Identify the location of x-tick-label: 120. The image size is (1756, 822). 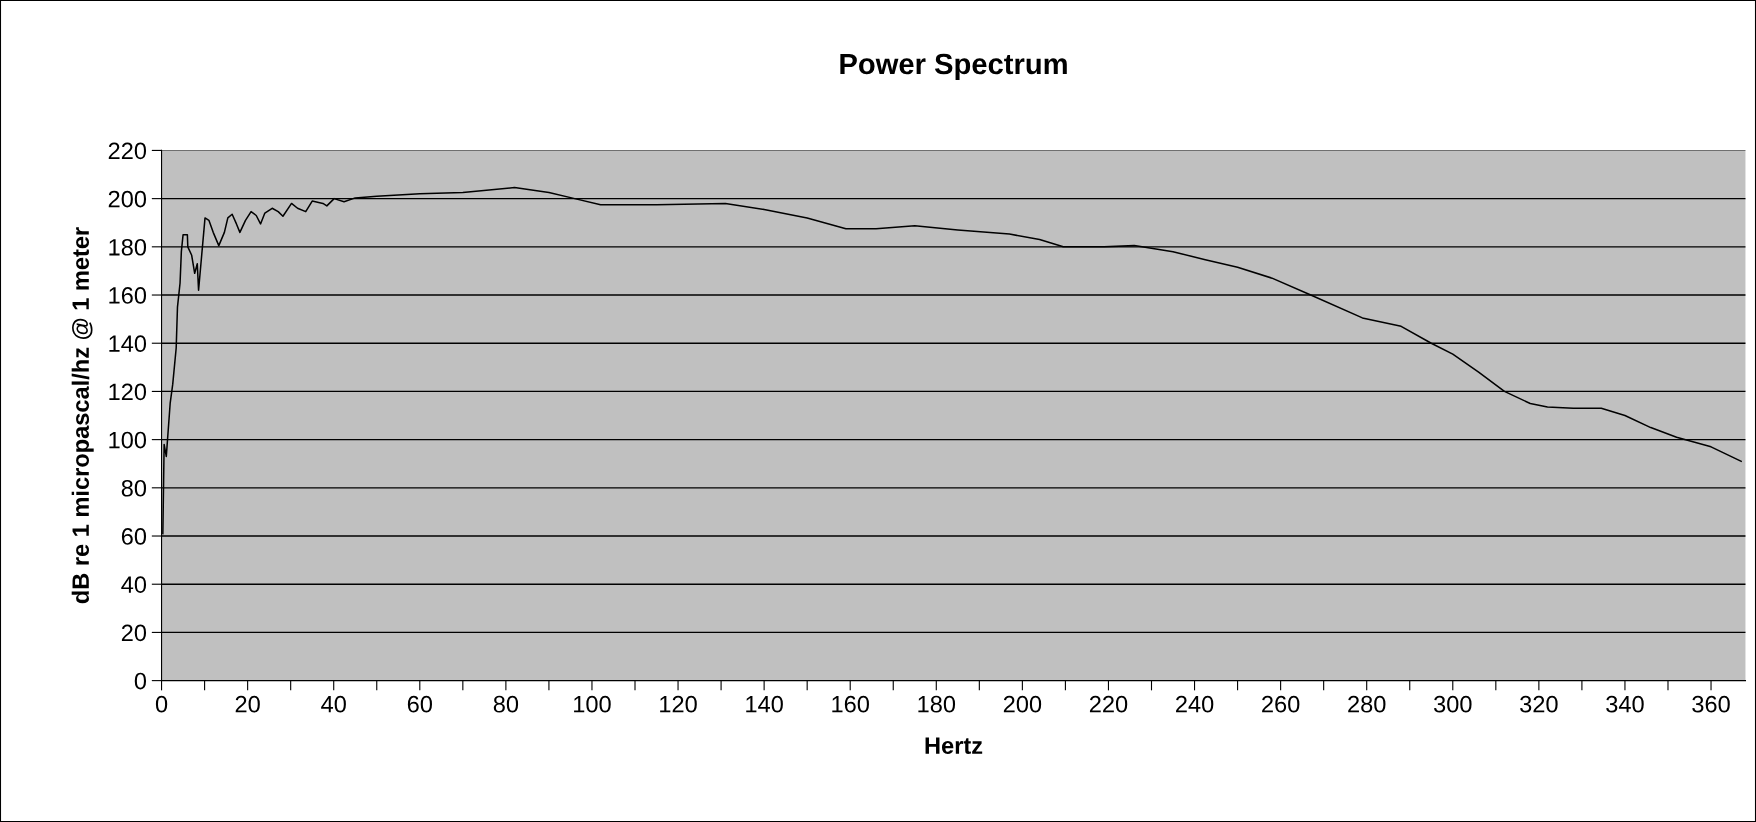
(678, 704).